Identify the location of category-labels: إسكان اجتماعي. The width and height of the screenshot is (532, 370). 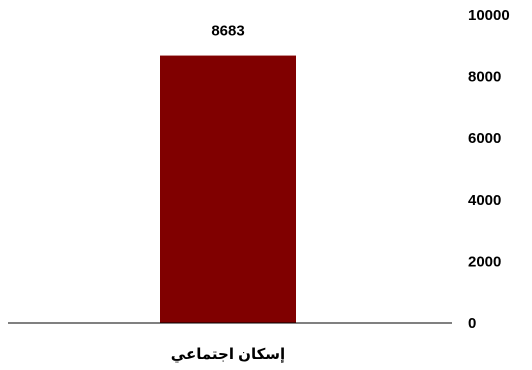
(228, 354).